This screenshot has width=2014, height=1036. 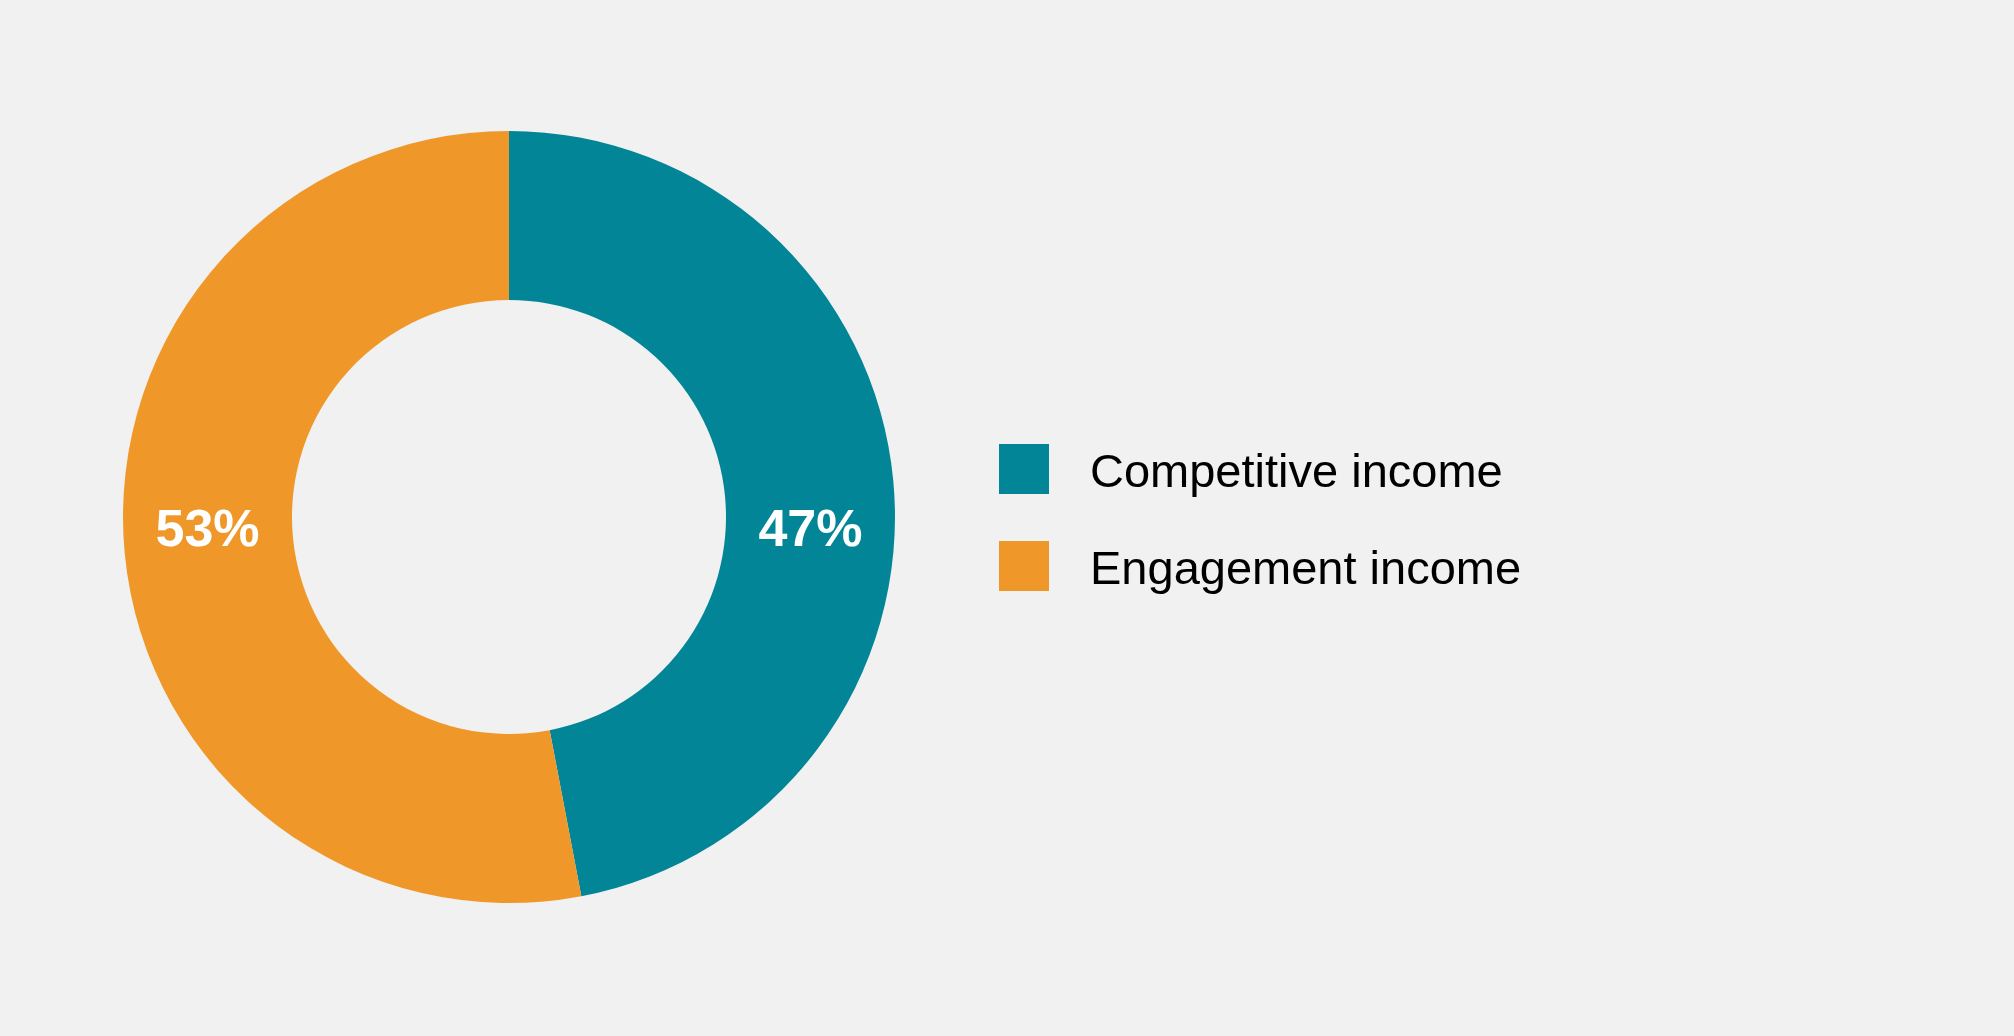 I want to click on data-label: 53%, so click(x=207, y=528).